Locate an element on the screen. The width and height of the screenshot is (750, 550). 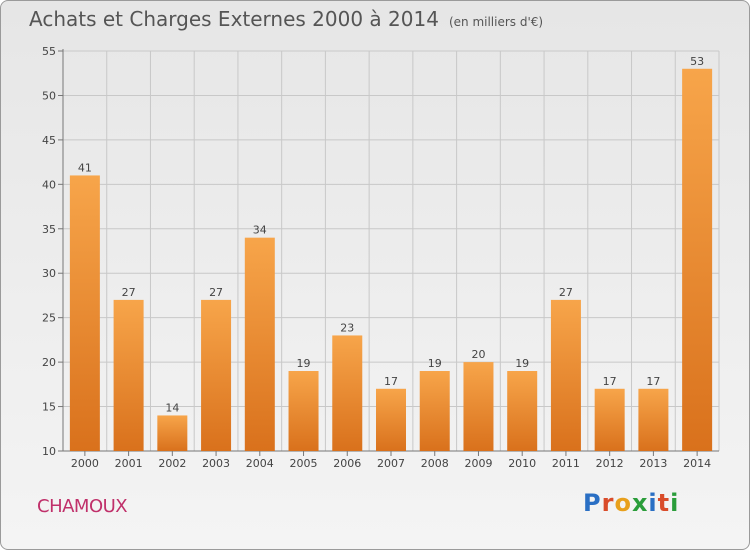
y-tick-label: 15 is located at coordinates (49, 407).